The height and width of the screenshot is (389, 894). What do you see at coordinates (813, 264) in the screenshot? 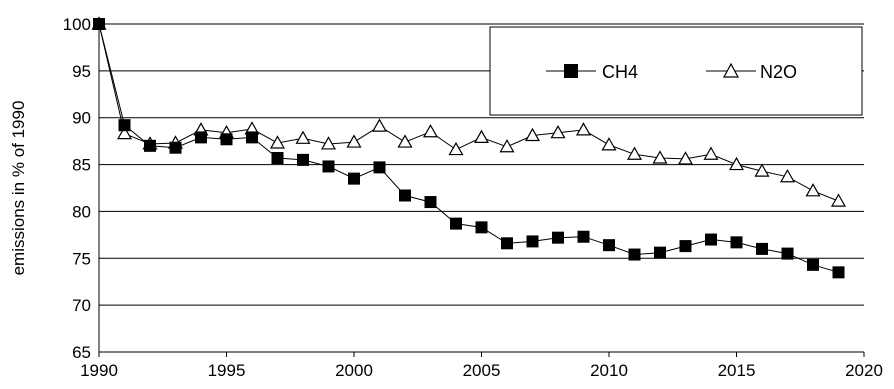
I see `point-ch4-2018` at bounding box center [813, 264].